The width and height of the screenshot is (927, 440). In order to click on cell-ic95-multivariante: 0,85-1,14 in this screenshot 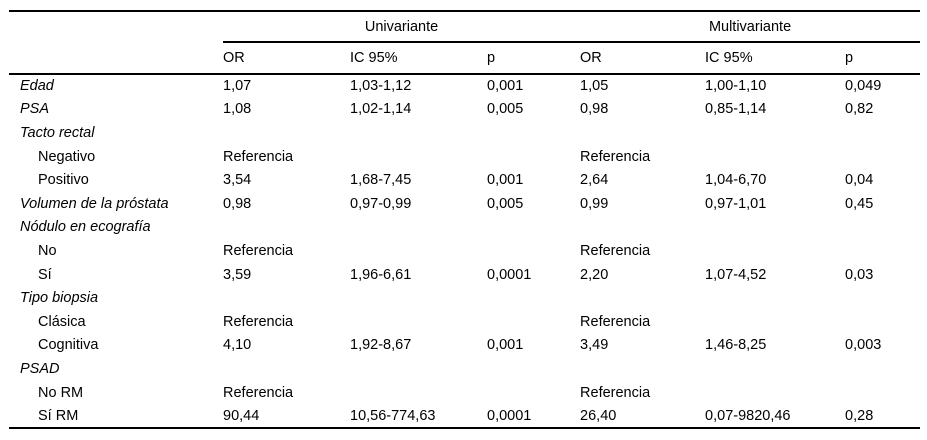, I will do `click(736, 109)`.